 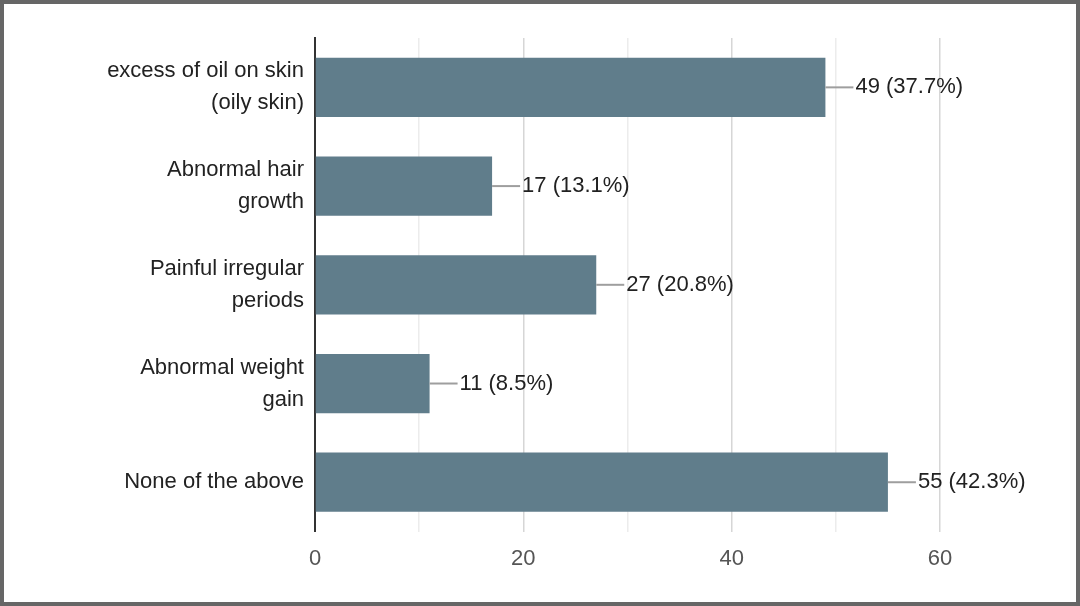 What do you see at coordinates (971, 481) in the screenshot?
I see `data-label: 55 (42.3%)` at bounding box center [971, 481].